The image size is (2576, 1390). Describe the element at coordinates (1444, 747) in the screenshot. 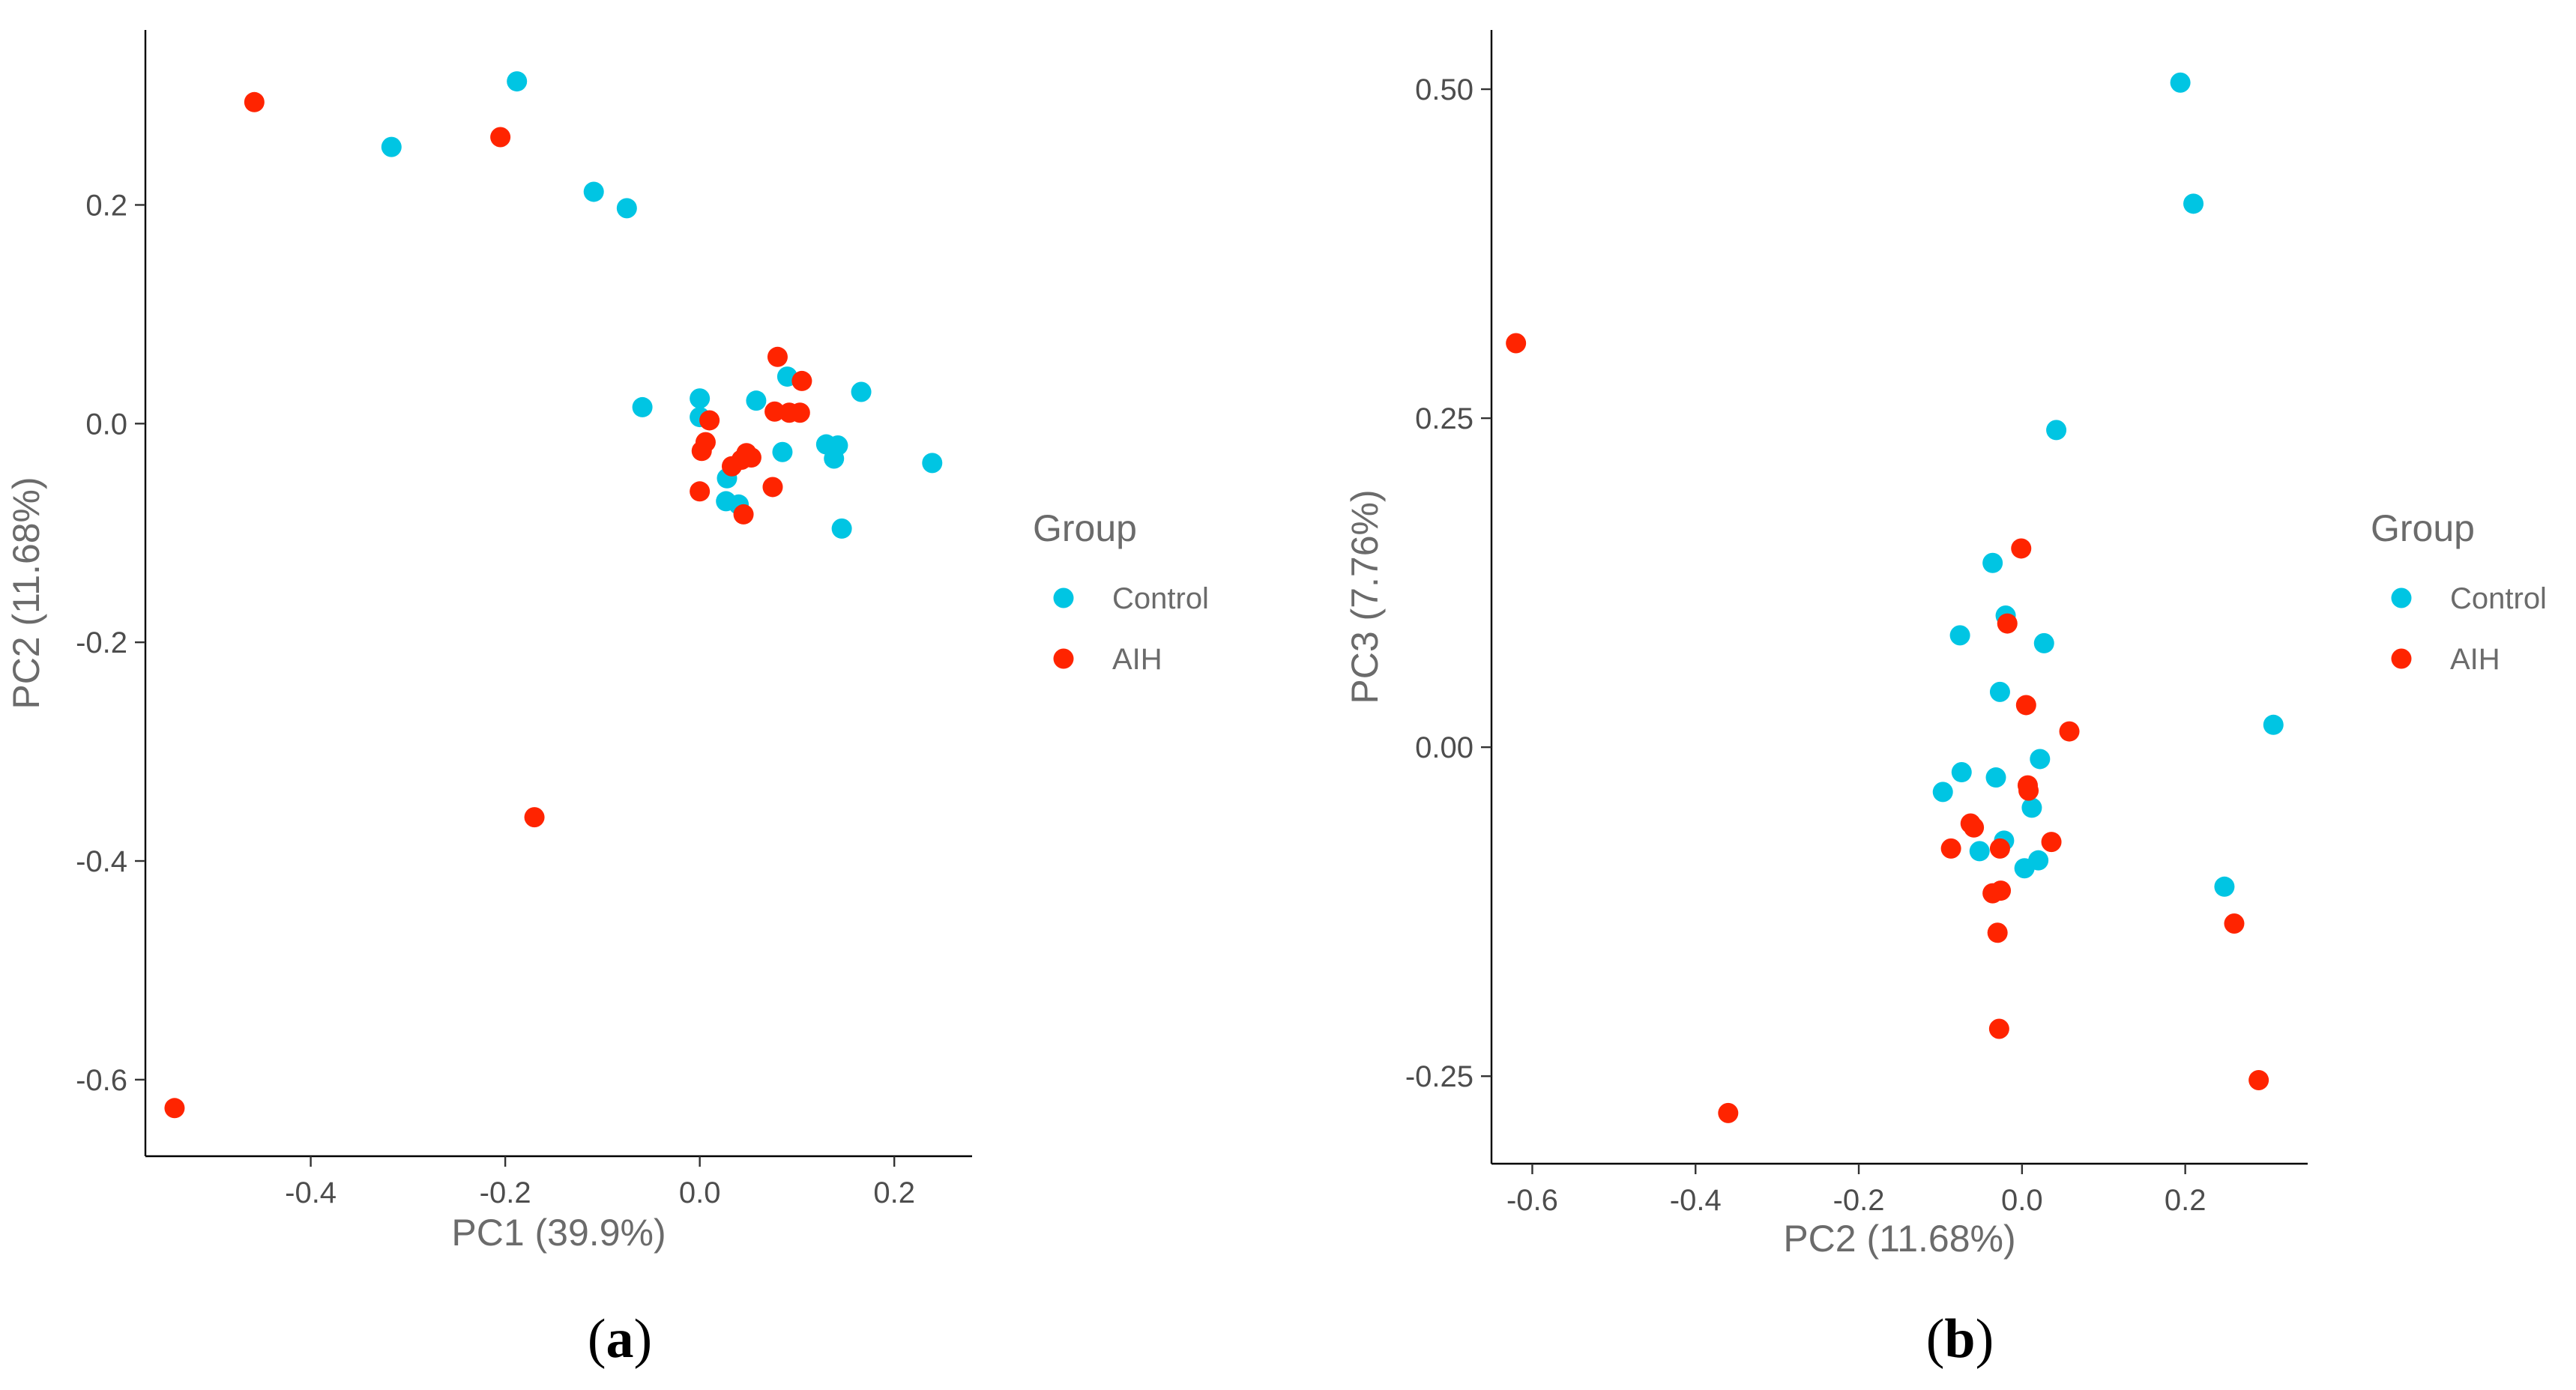

I see `y-tick-label: 0.00` at that location.